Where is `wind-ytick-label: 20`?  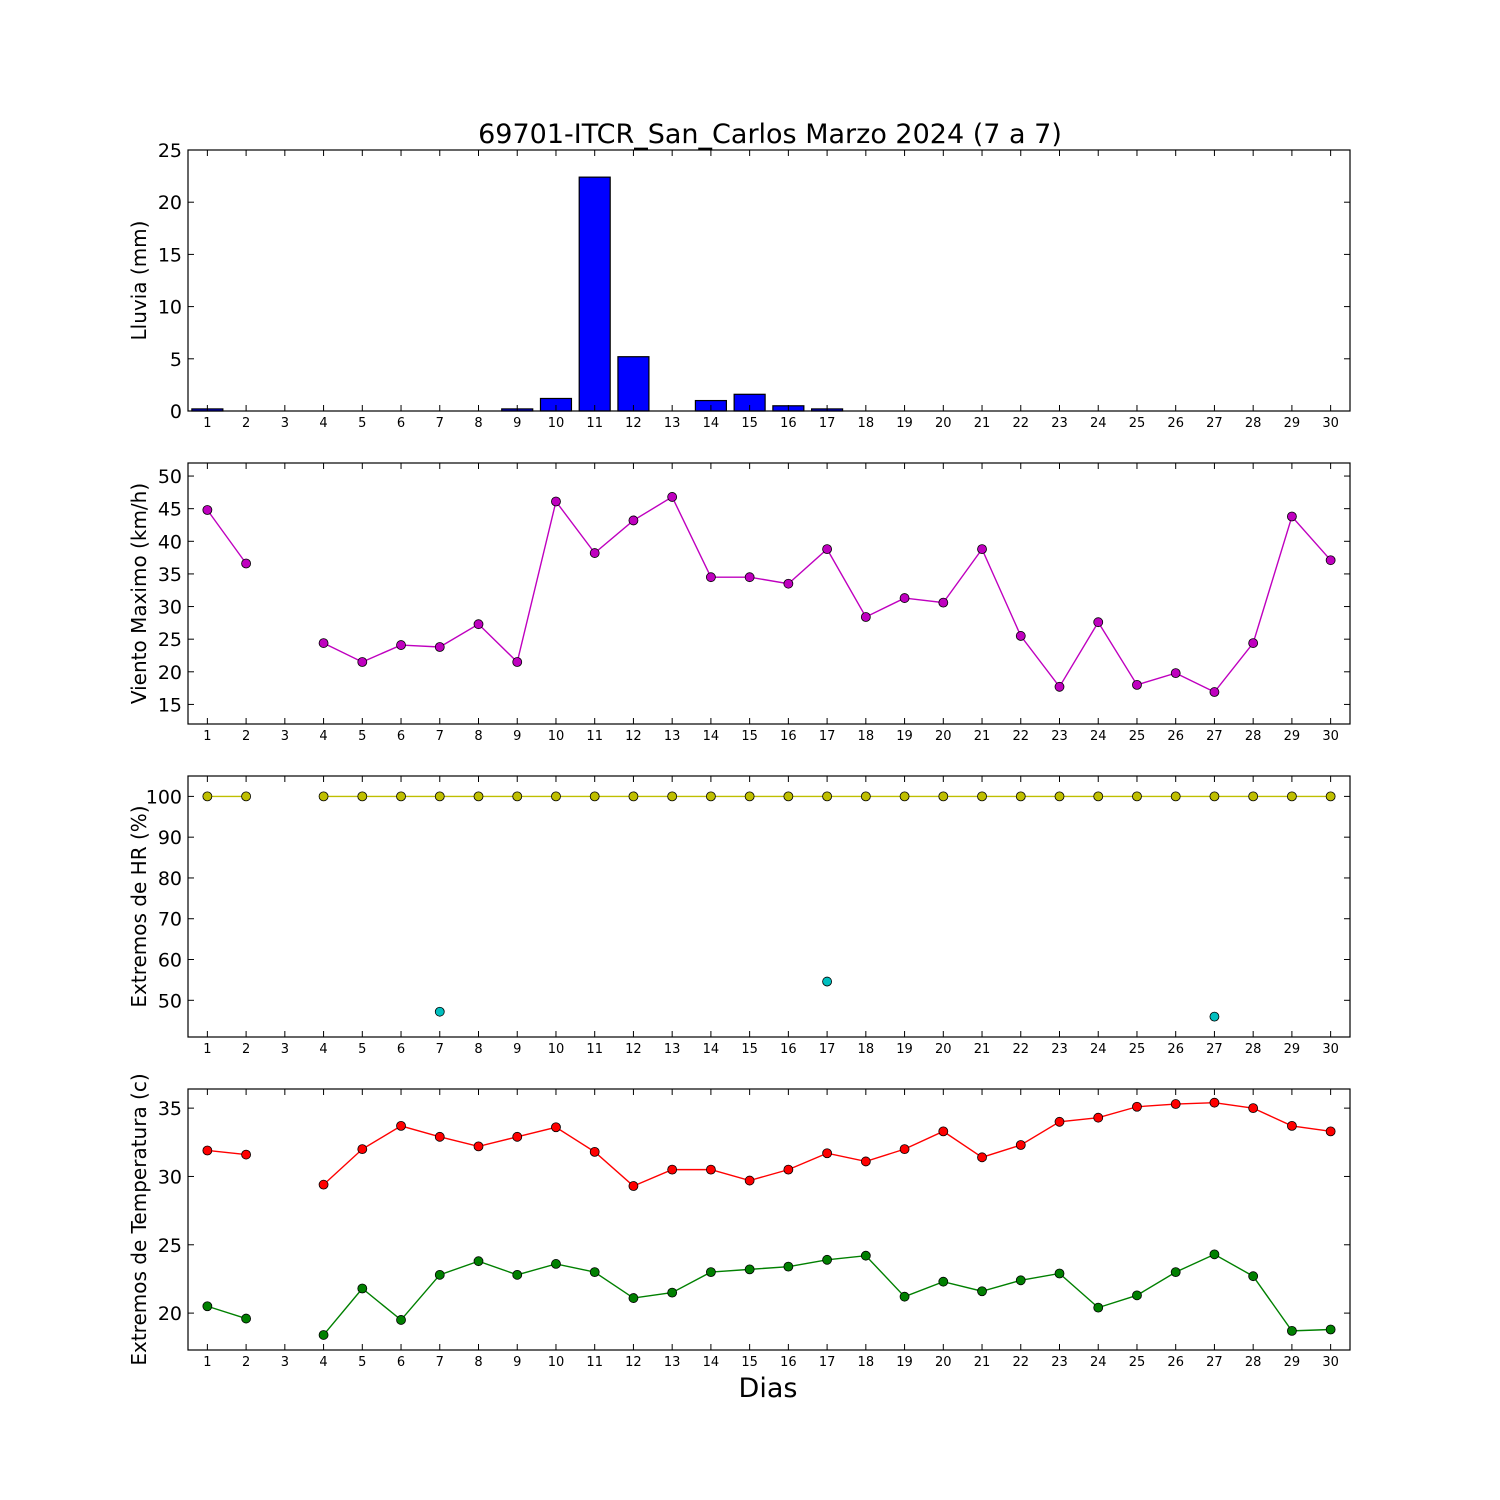 wind-ytick-label: 20 is located at coordinates (170, 673).